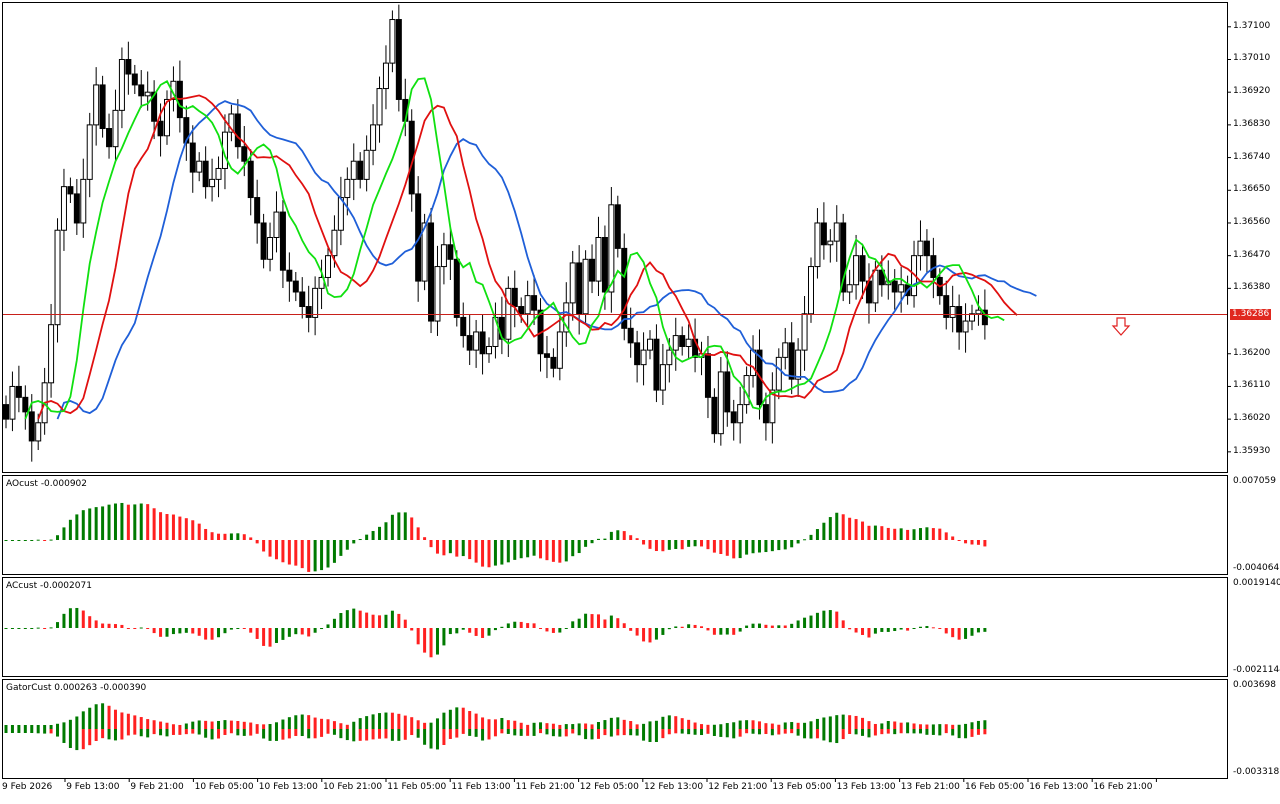 Image resolution: width=1280 pixels, height=804 pixels. What do you see at coordinates (1252, 221) in the screenshot?
I see `price-tick-label: 1.36560` at bounding box center [1252, 221].